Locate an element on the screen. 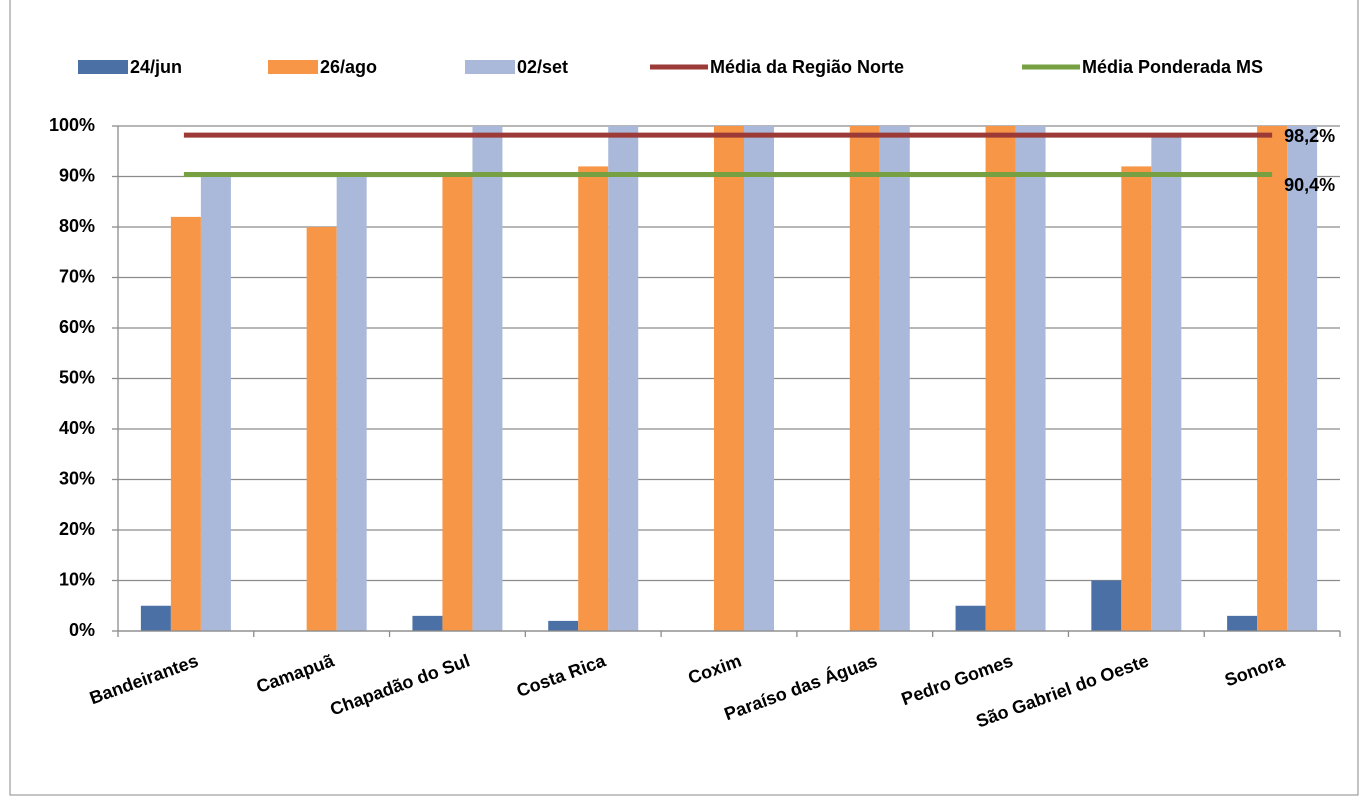 The width and height of the screenshot is (1362, 804). legend-label: 02/set is located at coordinates (542, 67).